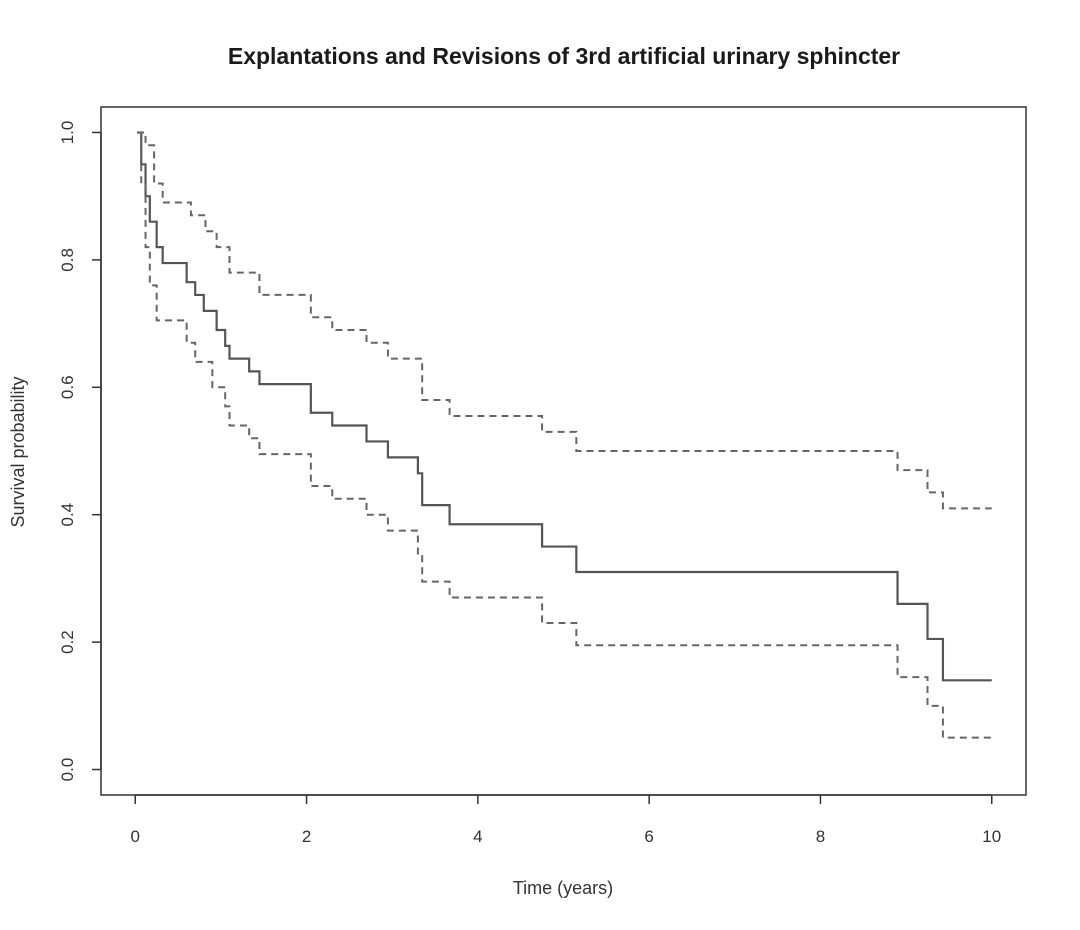 The height and width of the screenshot is (930, 1080). Describe the element at coordinates (135, 836) in the screenshot. I see `x-tick-label: 0` at that location.